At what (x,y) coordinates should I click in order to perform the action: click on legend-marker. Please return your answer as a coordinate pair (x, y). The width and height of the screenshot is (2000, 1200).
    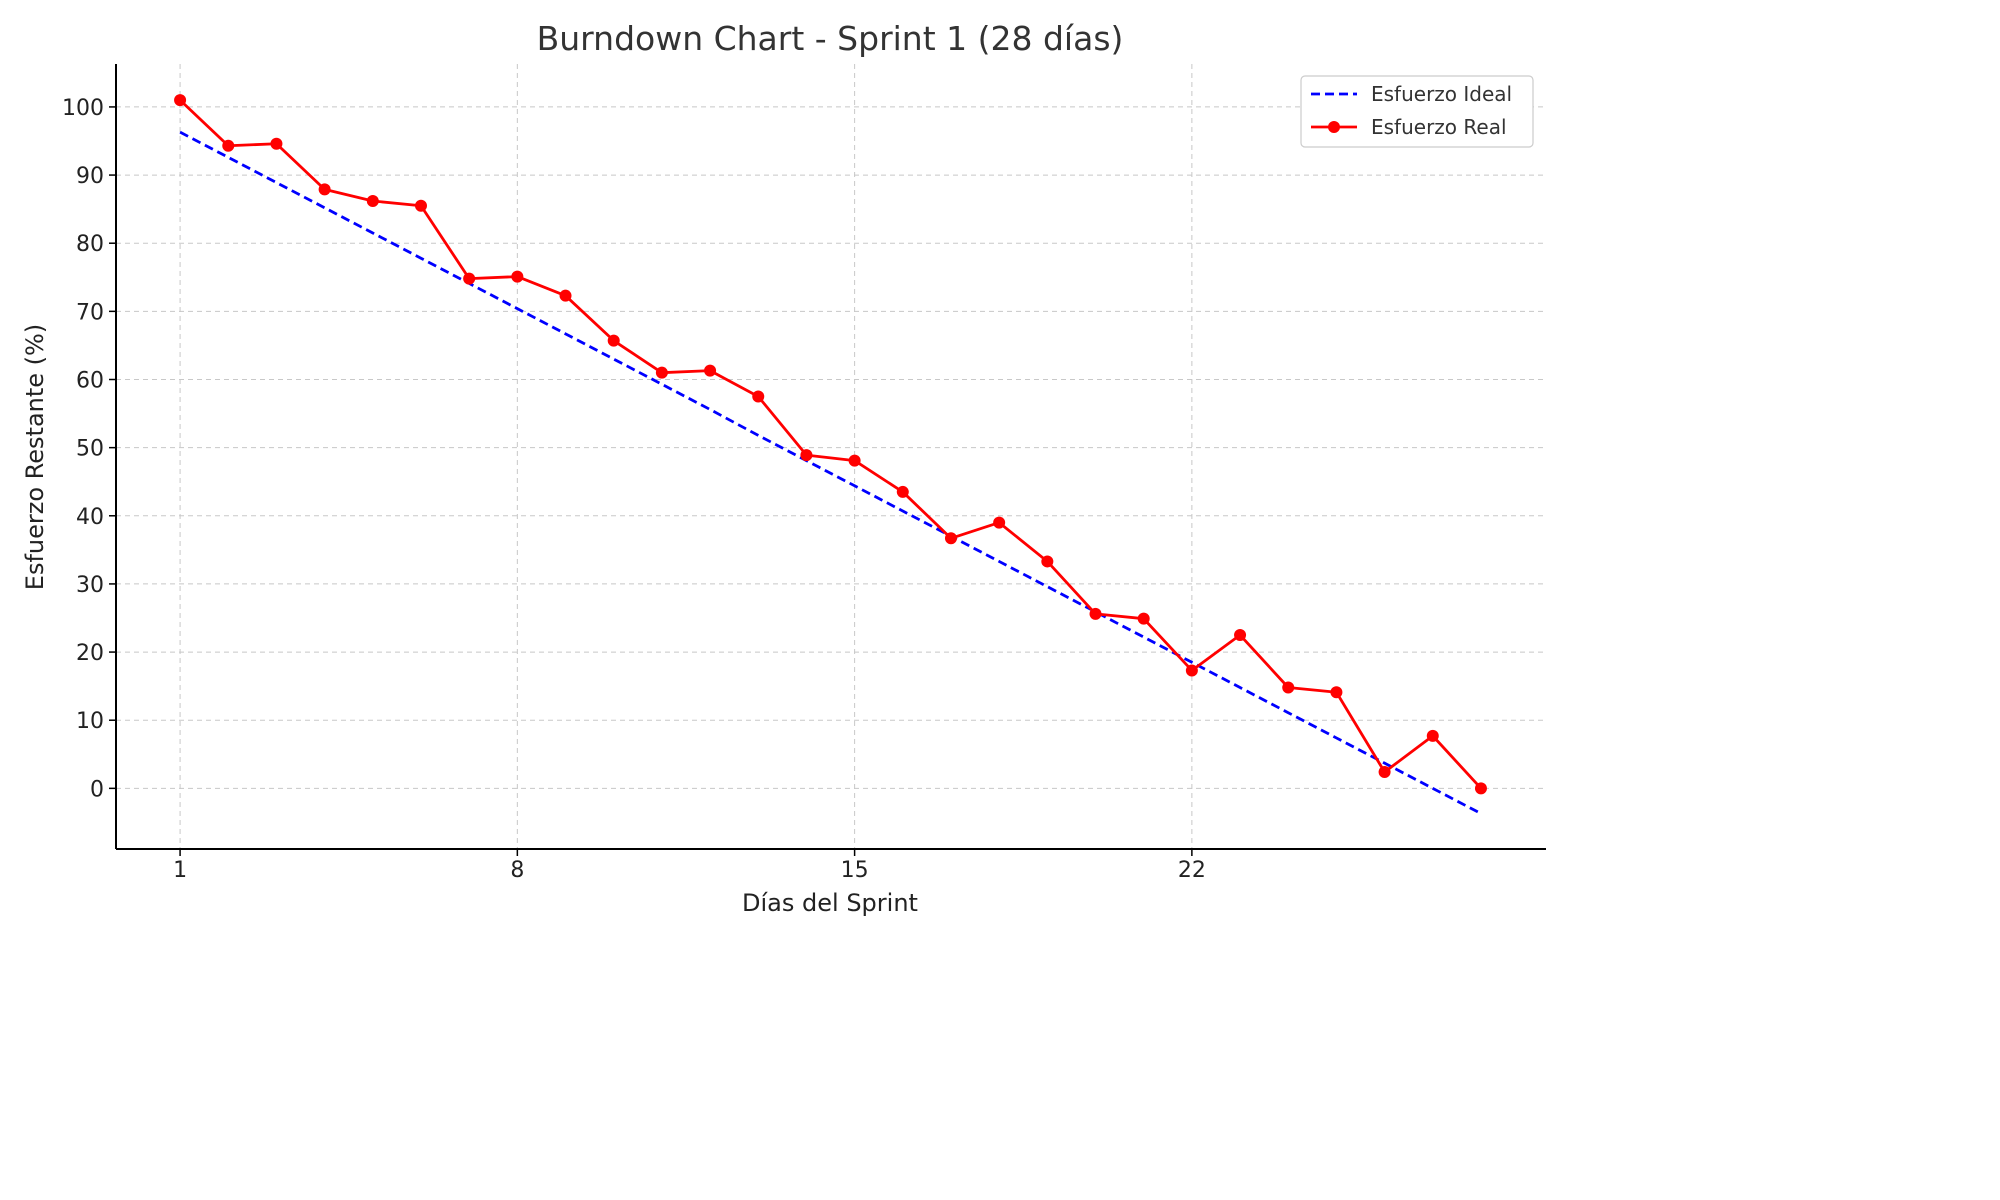
    Looking at the image, I should click on (1334, 127).